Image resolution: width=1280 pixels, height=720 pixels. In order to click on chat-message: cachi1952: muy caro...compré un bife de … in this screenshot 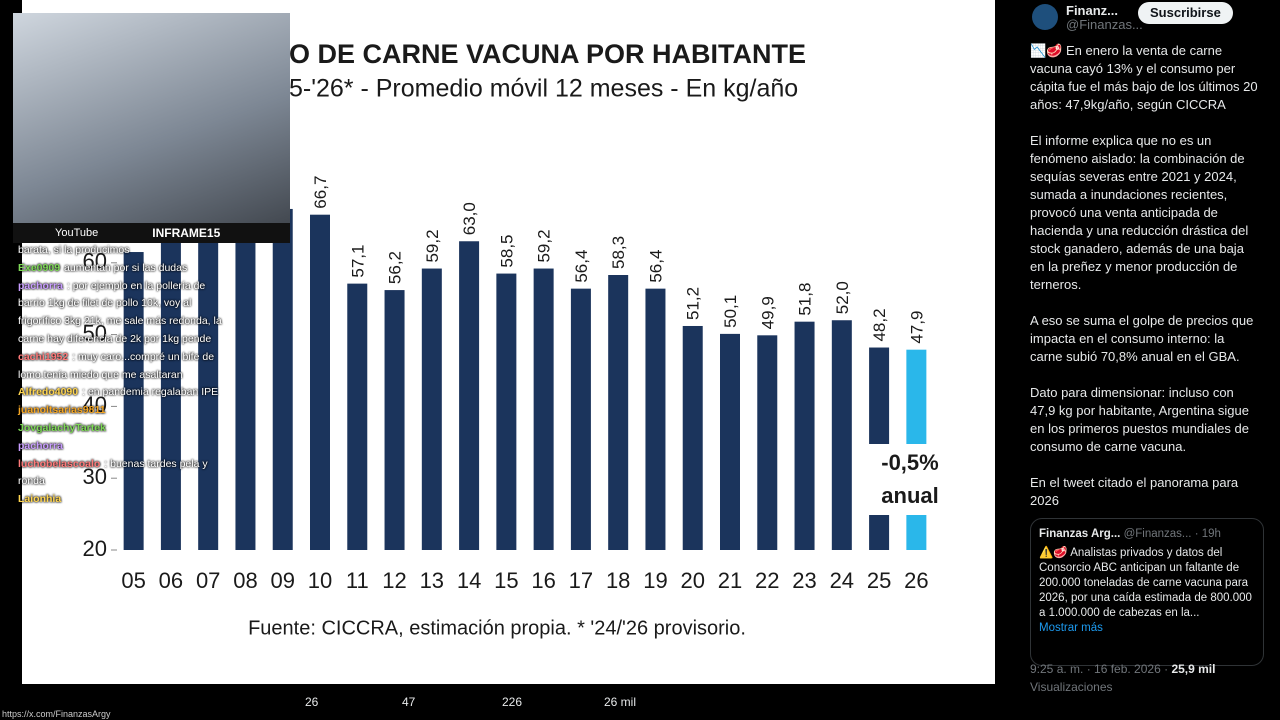, I will do `click(125, 367)`.